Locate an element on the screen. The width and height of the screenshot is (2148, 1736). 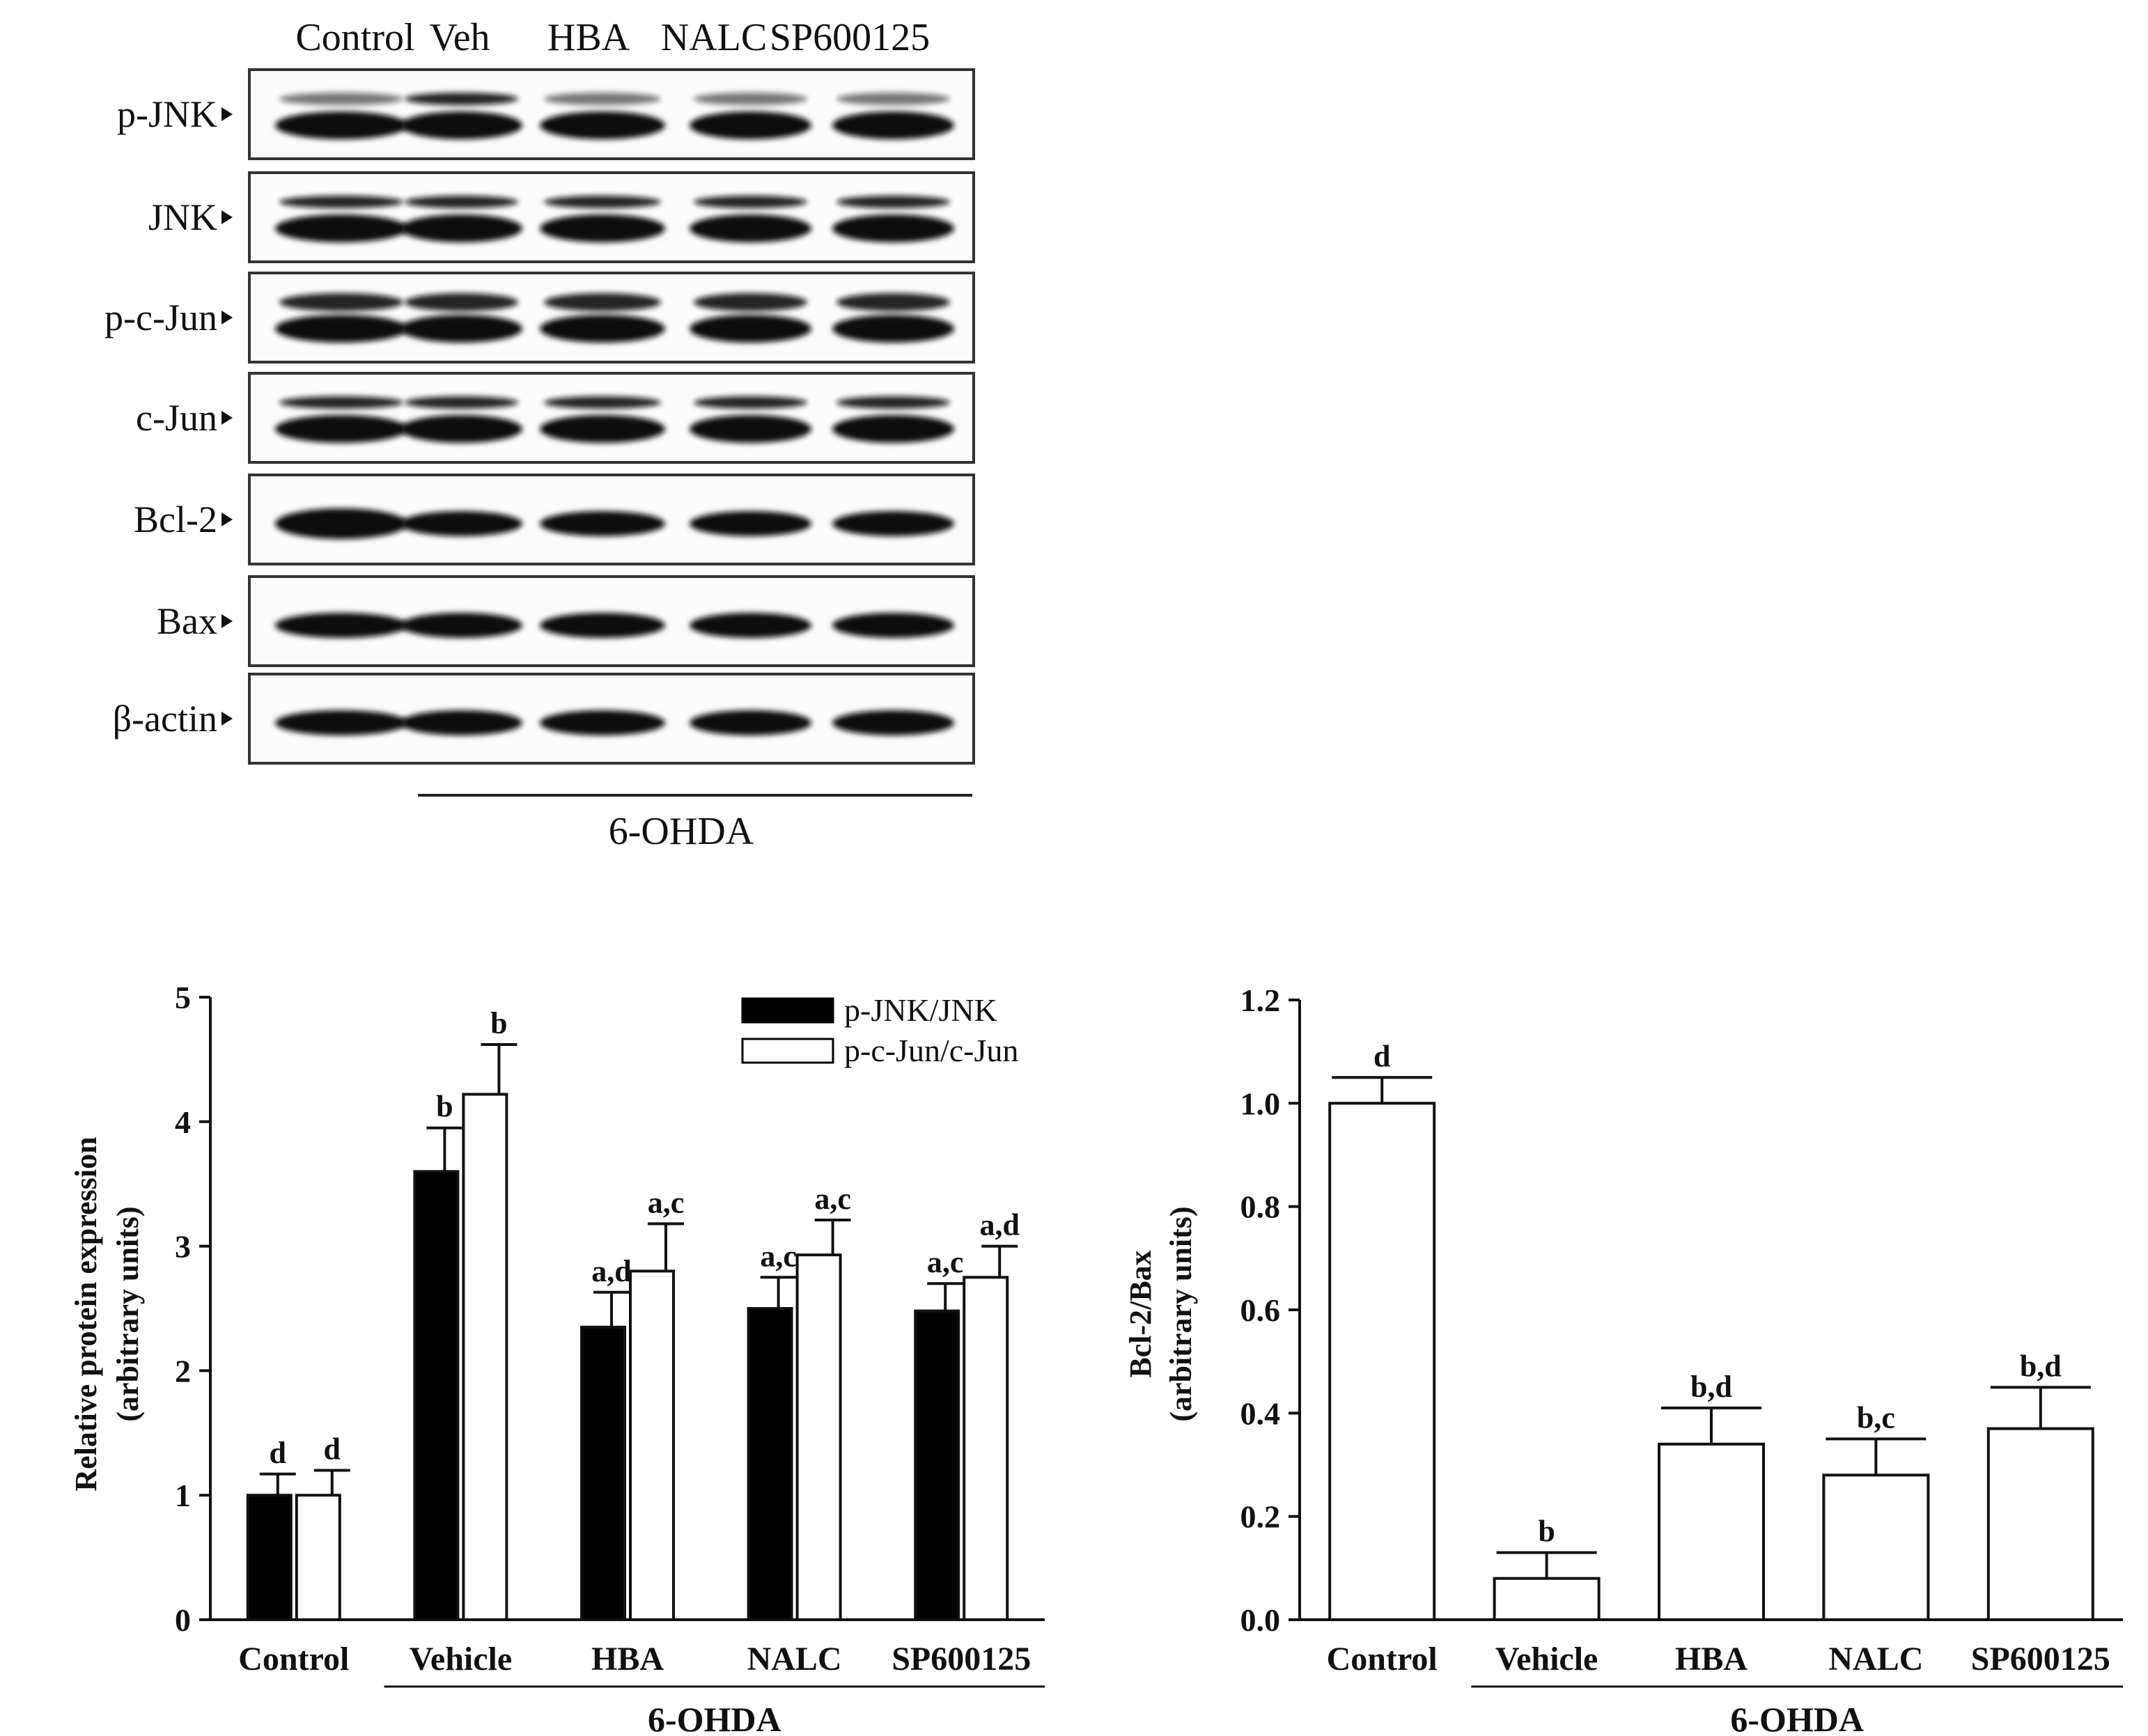
bar-control-p-c-jun-c-jun is located at coordinates (318, 1558).